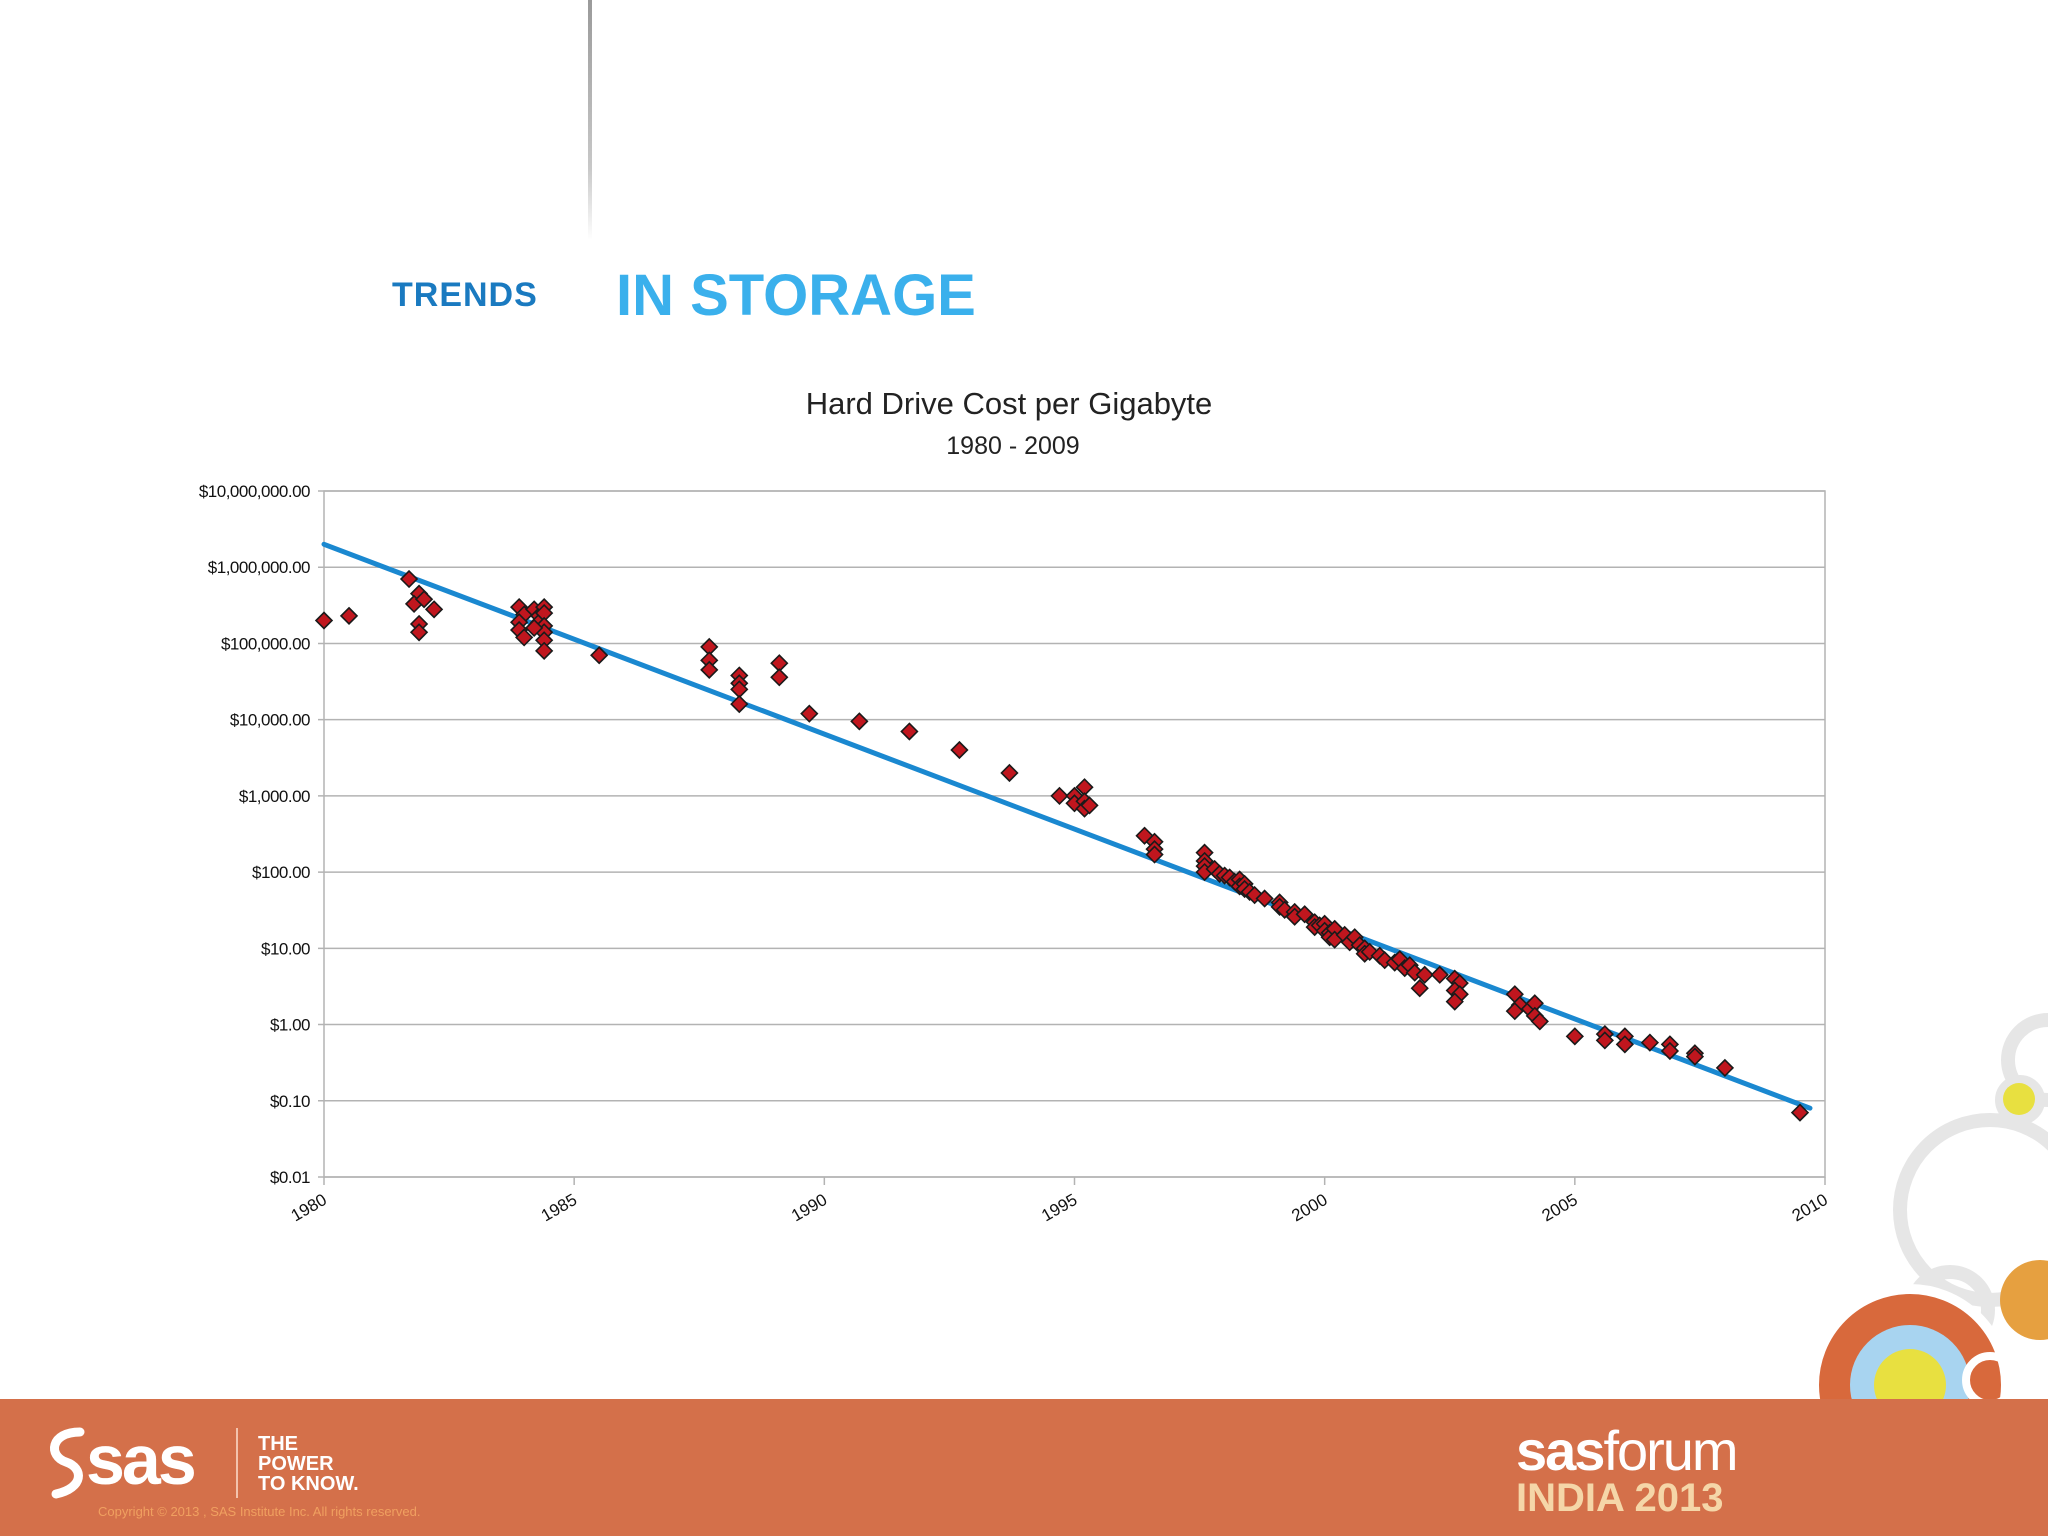 Image resolution: width=2048 pixels, height=1536 pixels. I want to click on slide-title-trends: TRENDS, so click(465, 295).